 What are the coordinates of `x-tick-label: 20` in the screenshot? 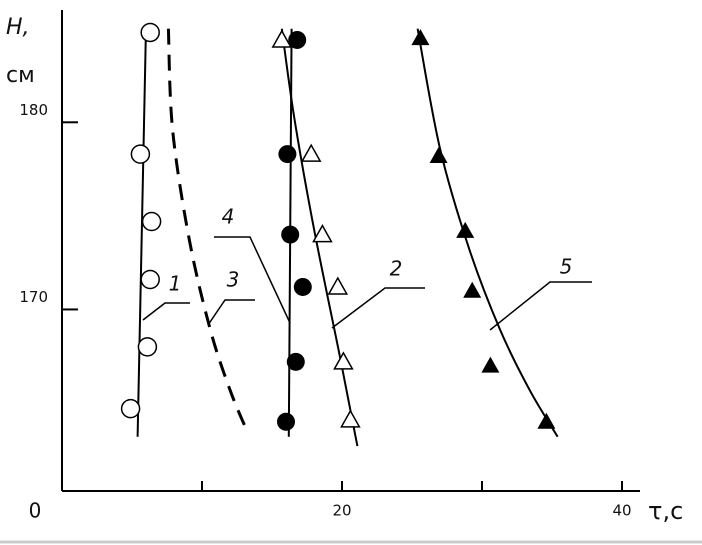 It's located at (341, 511).